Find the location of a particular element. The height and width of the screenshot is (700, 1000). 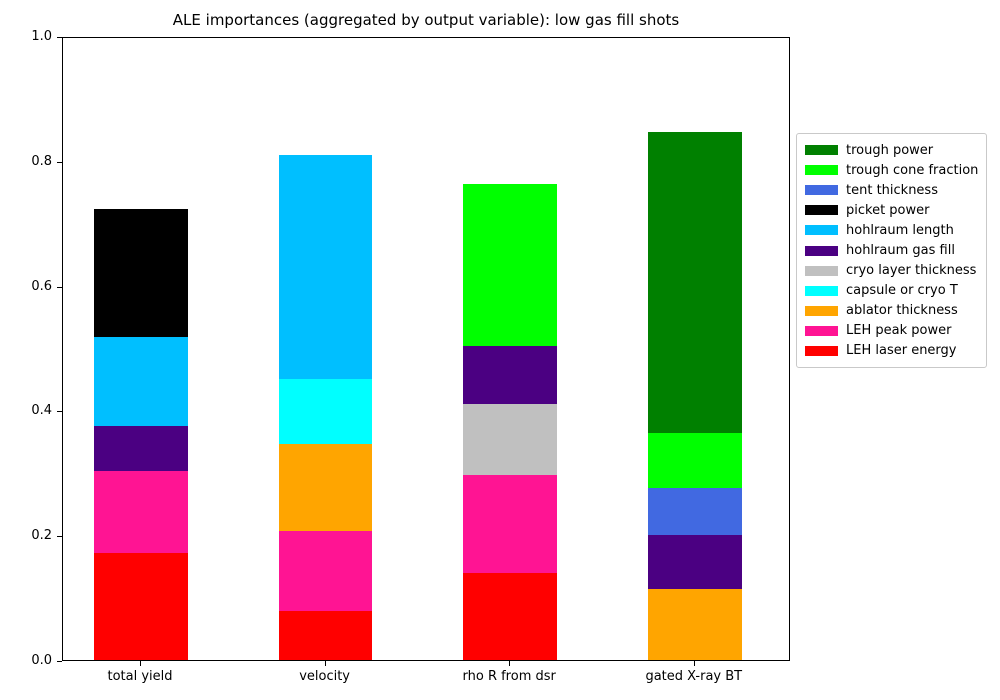

legend-swatch-trough-power is located at coordinates (821, 150).